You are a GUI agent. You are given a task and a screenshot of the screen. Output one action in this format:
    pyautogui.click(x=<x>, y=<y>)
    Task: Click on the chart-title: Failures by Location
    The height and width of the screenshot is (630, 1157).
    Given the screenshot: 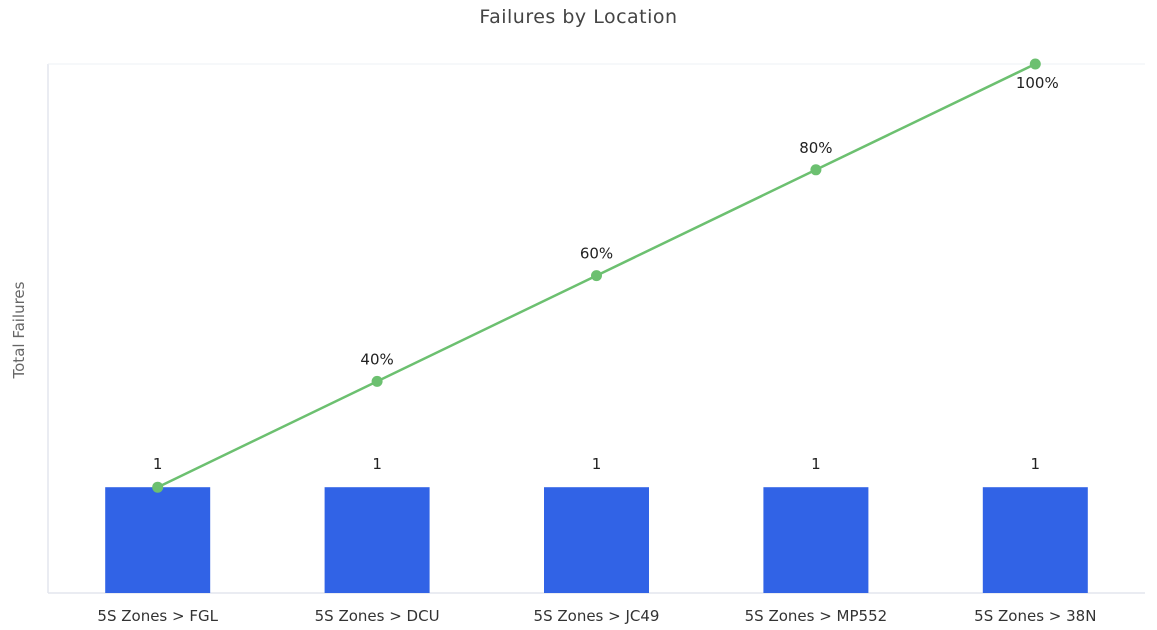 What is the action you would take?
    pyautogui.click(x=578, y=17)
    